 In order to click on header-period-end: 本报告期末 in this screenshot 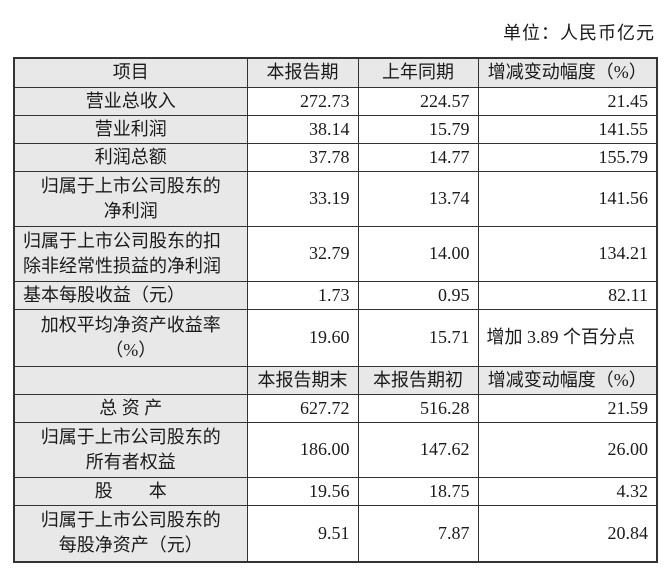, I will do `click(302, 380)`.